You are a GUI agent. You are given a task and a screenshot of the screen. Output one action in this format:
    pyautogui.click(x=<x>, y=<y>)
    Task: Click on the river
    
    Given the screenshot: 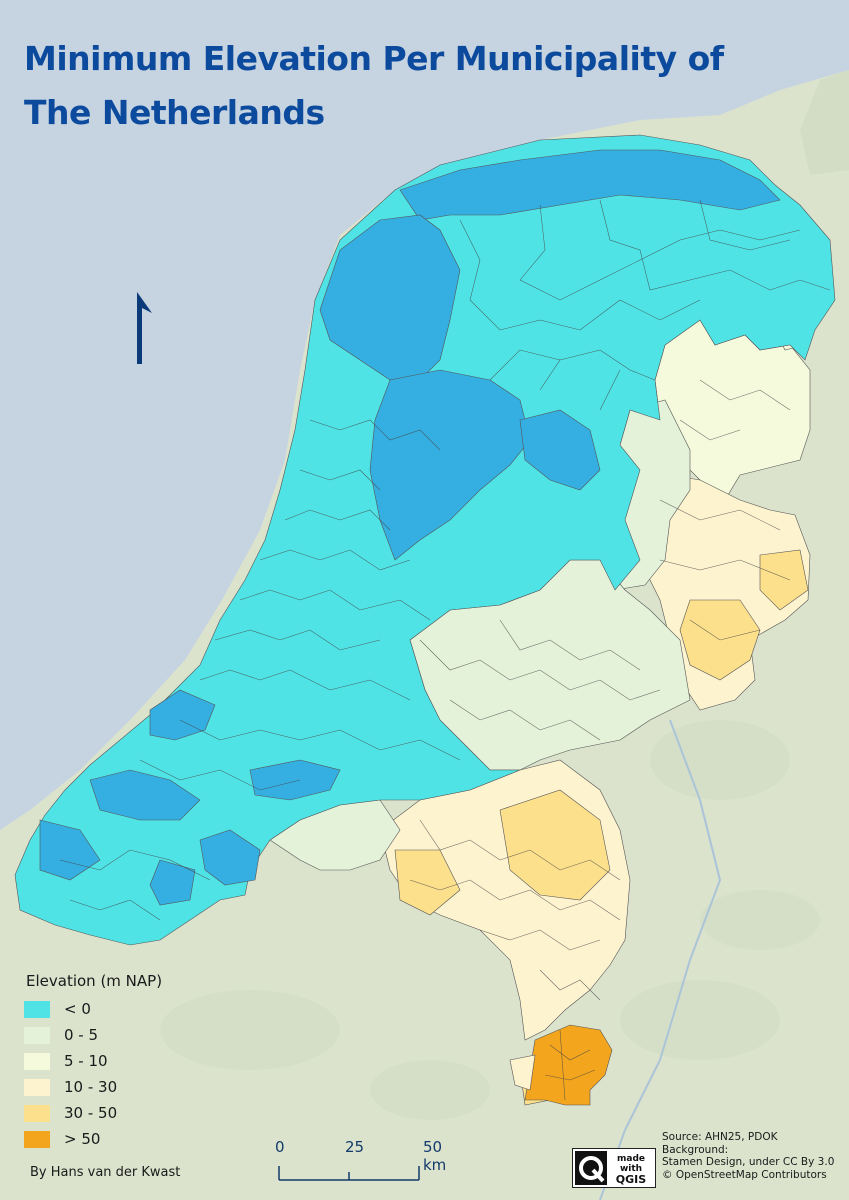 What is the action you would take?
    pyautogui.click(x=660, y=959)
    